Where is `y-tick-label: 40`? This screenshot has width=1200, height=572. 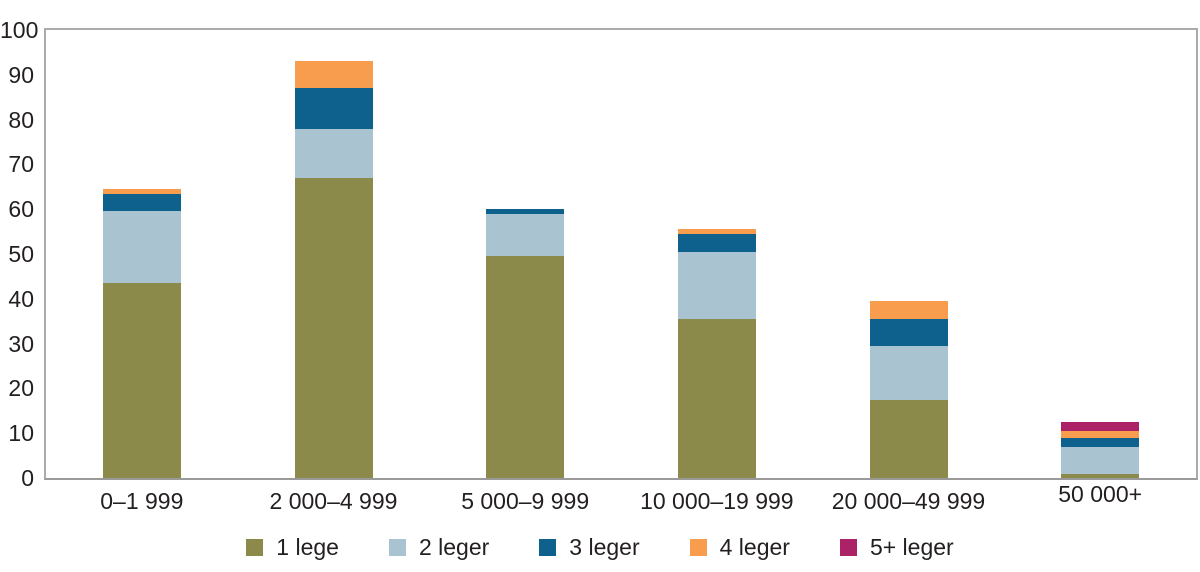 y-tick-label: 40 is located at coordinates (21, 298).